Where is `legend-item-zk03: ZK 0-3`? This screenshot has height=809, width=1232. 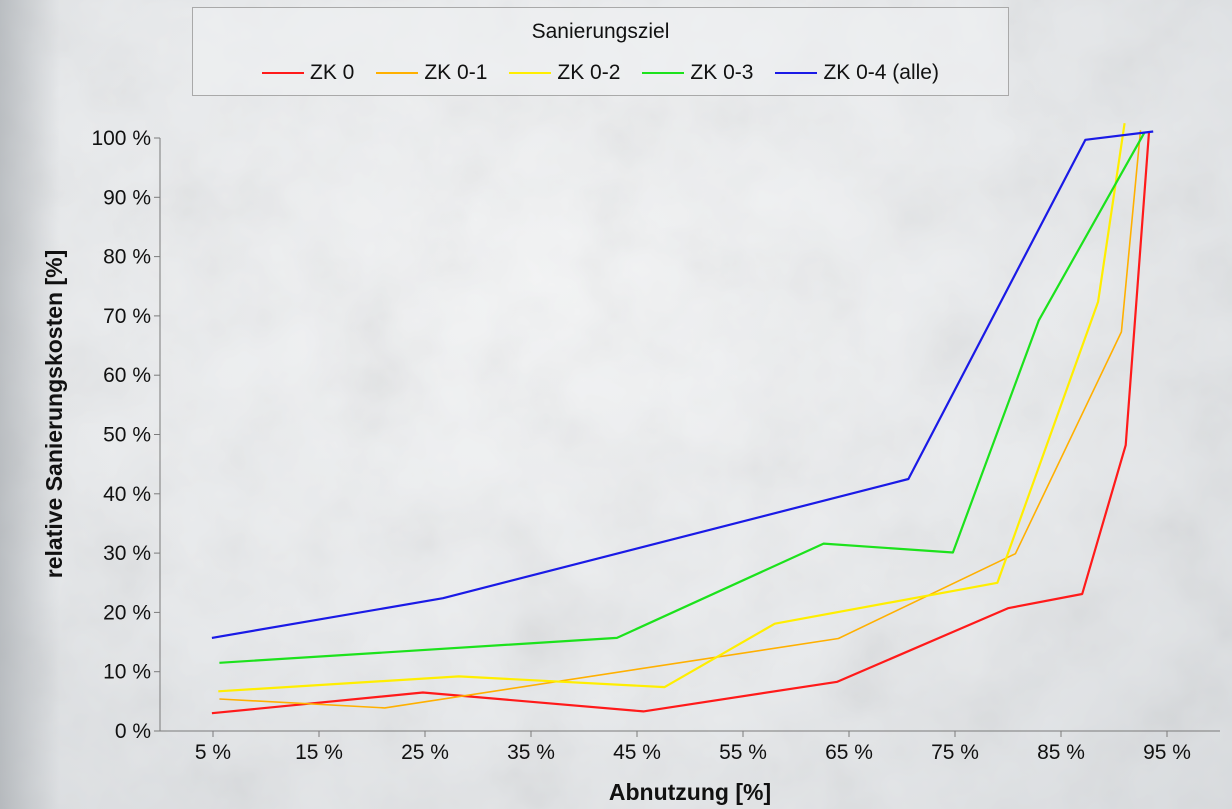
legend-item-zk03: ZK 0-3 is located at coordinates (697, 73).